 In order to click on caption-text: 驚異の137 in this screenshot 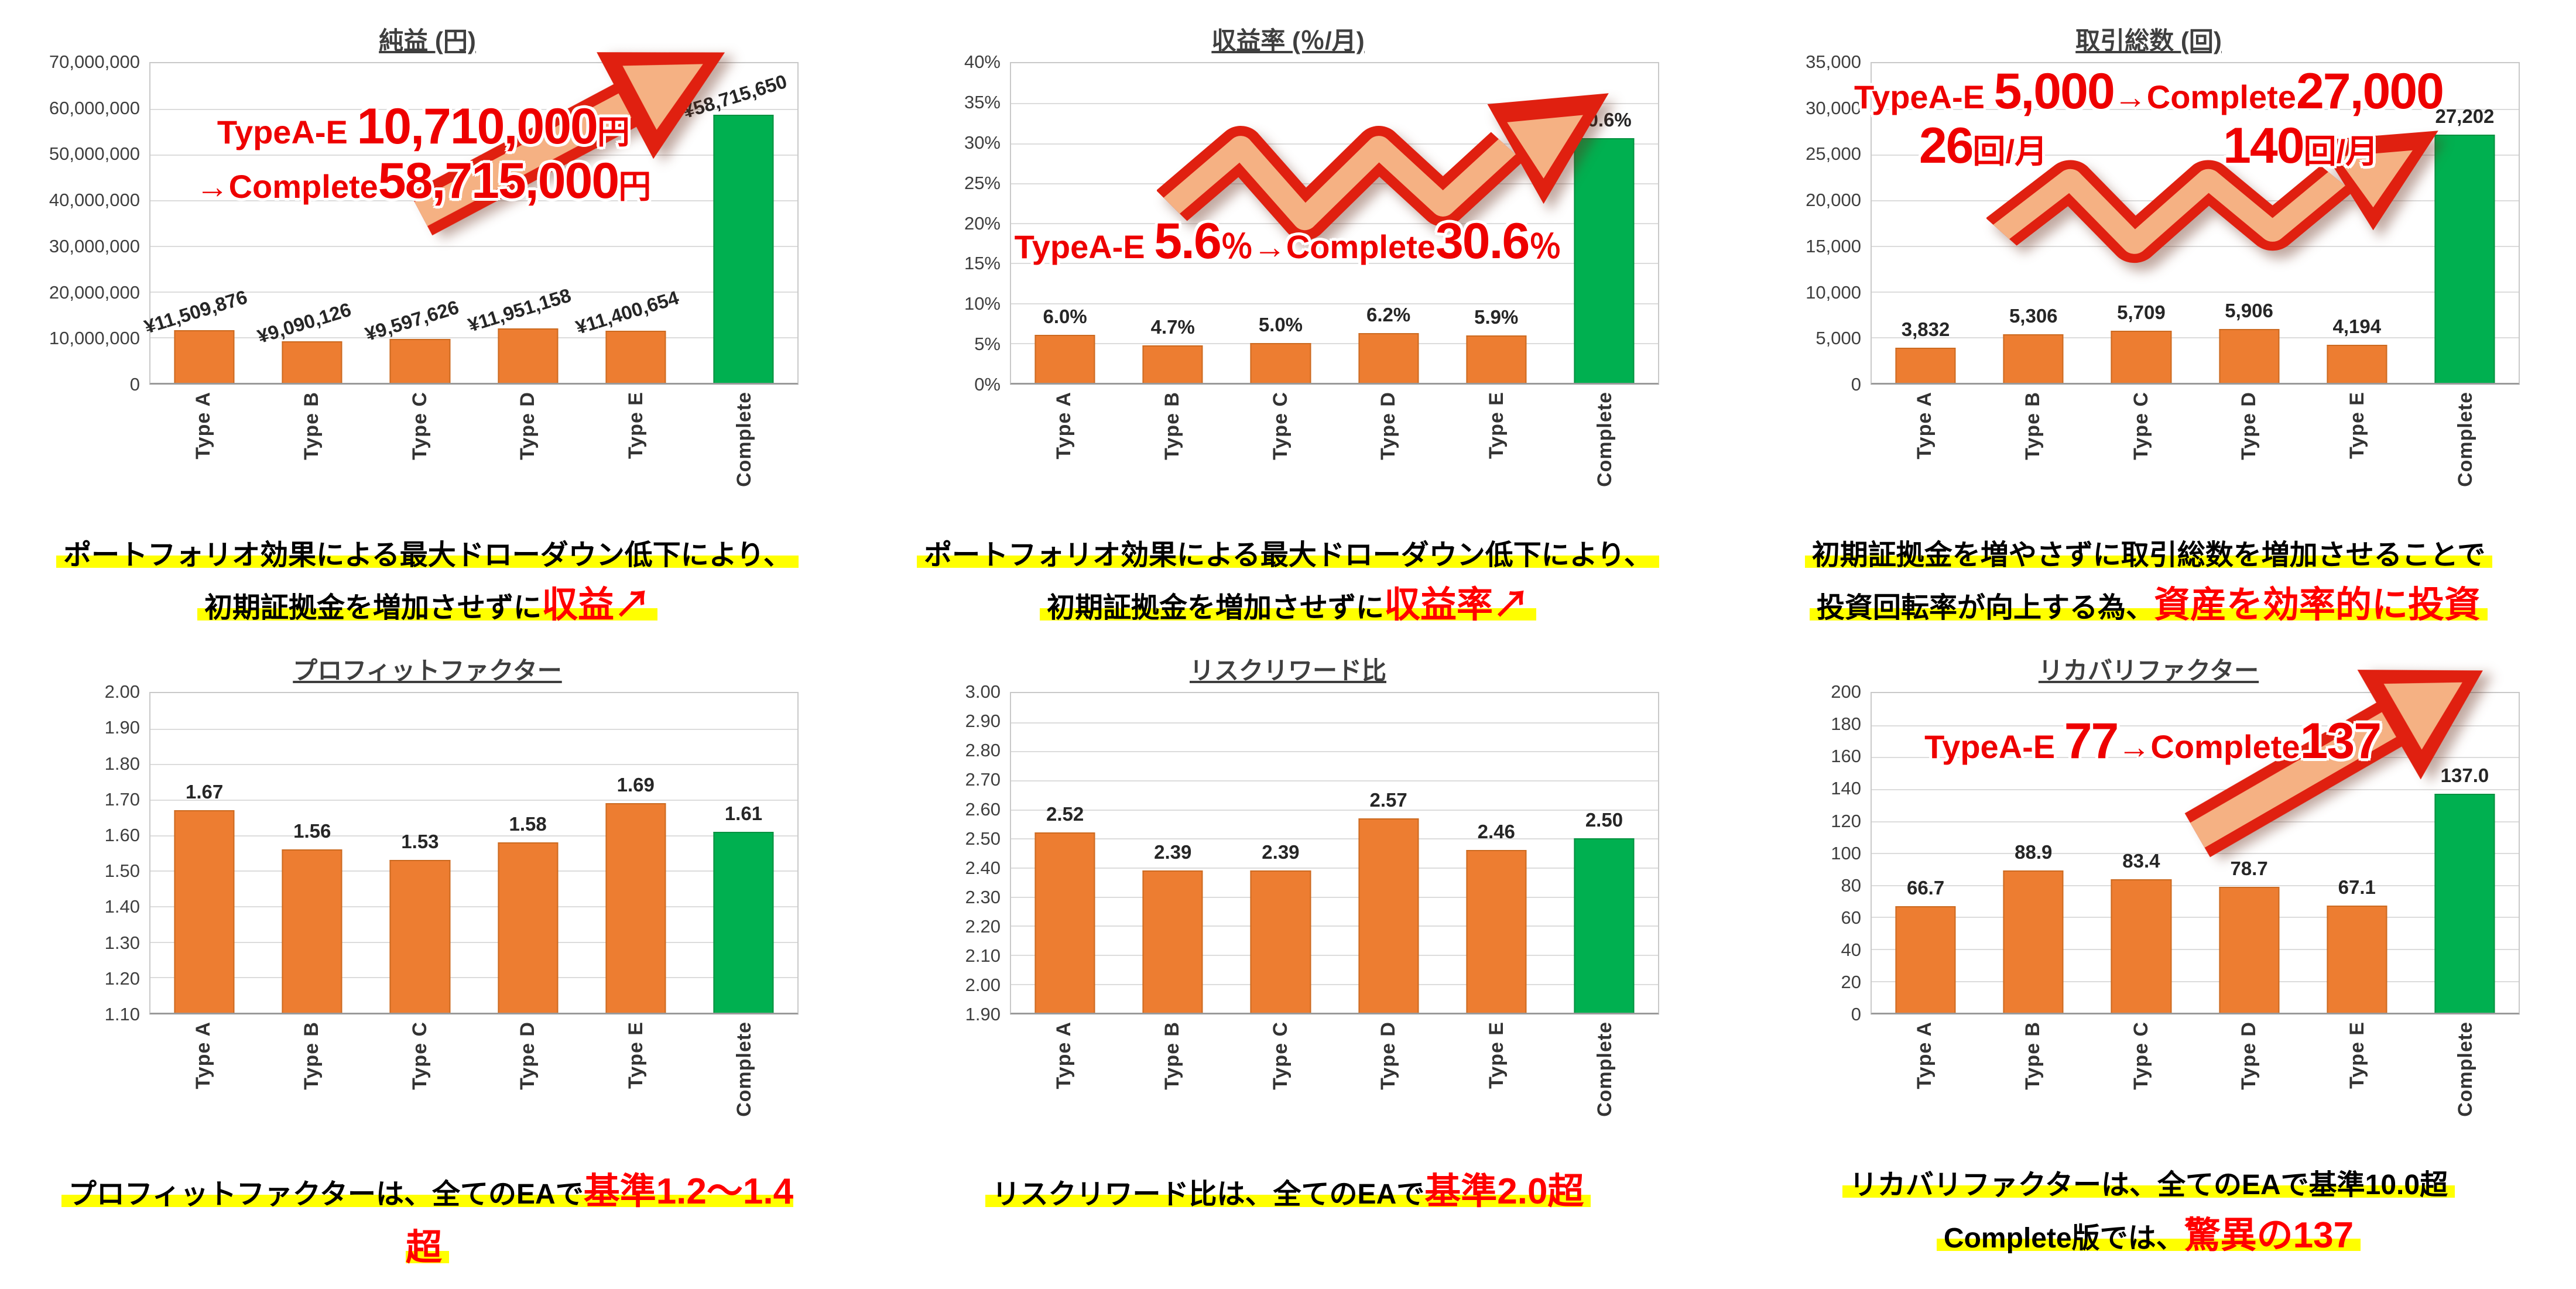, I will do `click(2269, 1236)`.